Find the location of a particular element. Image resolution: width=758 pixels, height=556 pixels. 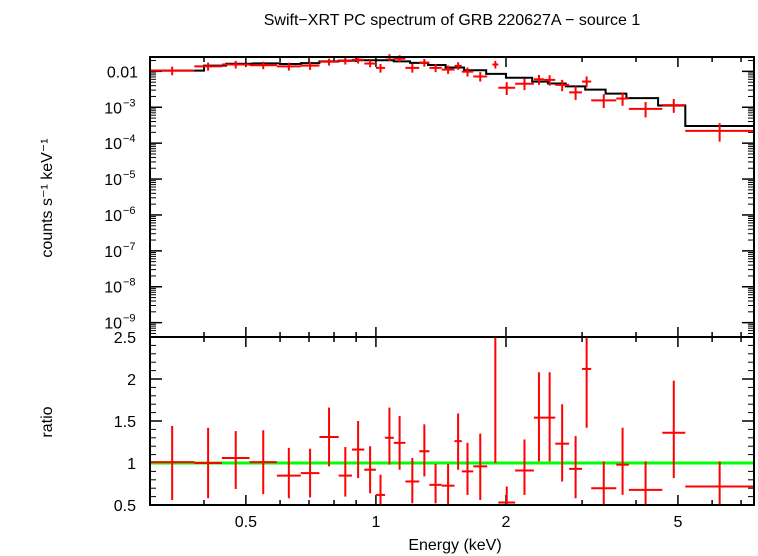

model-step-series is located at coordinates (452, 93).